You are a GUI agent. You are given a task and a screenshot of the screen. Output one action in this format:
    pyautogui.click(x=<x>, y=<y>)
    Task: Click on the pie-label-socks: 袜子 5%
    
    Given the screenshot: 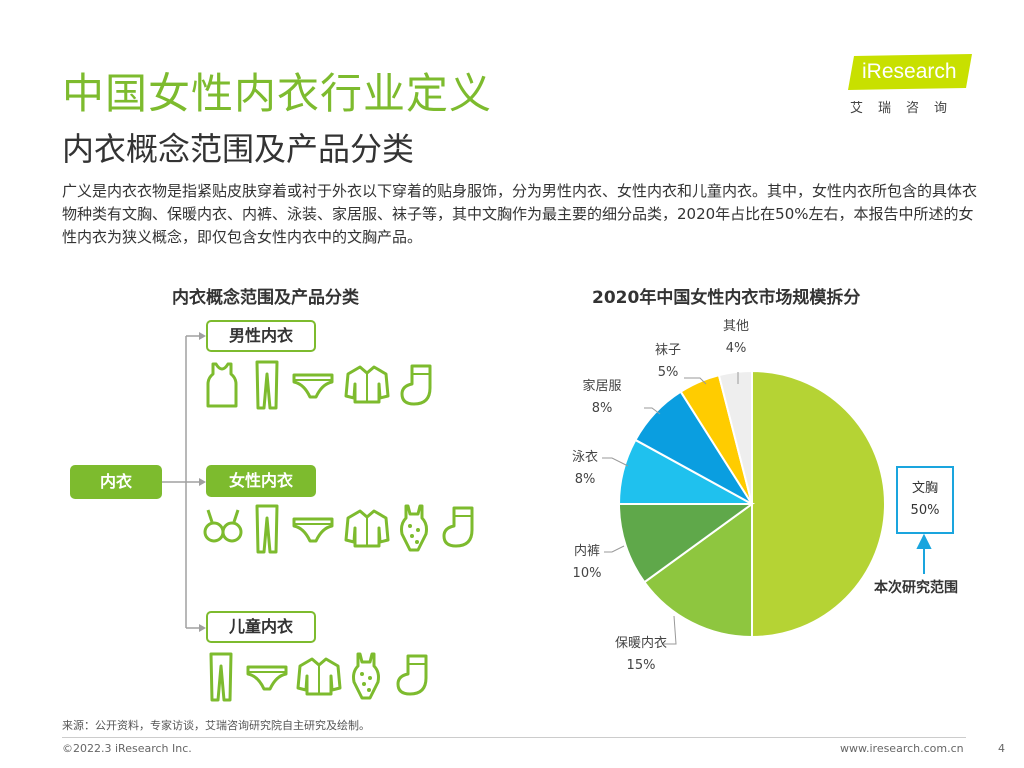 What is the action you would take?
    pyautogui.click(x=667, y=361)
    